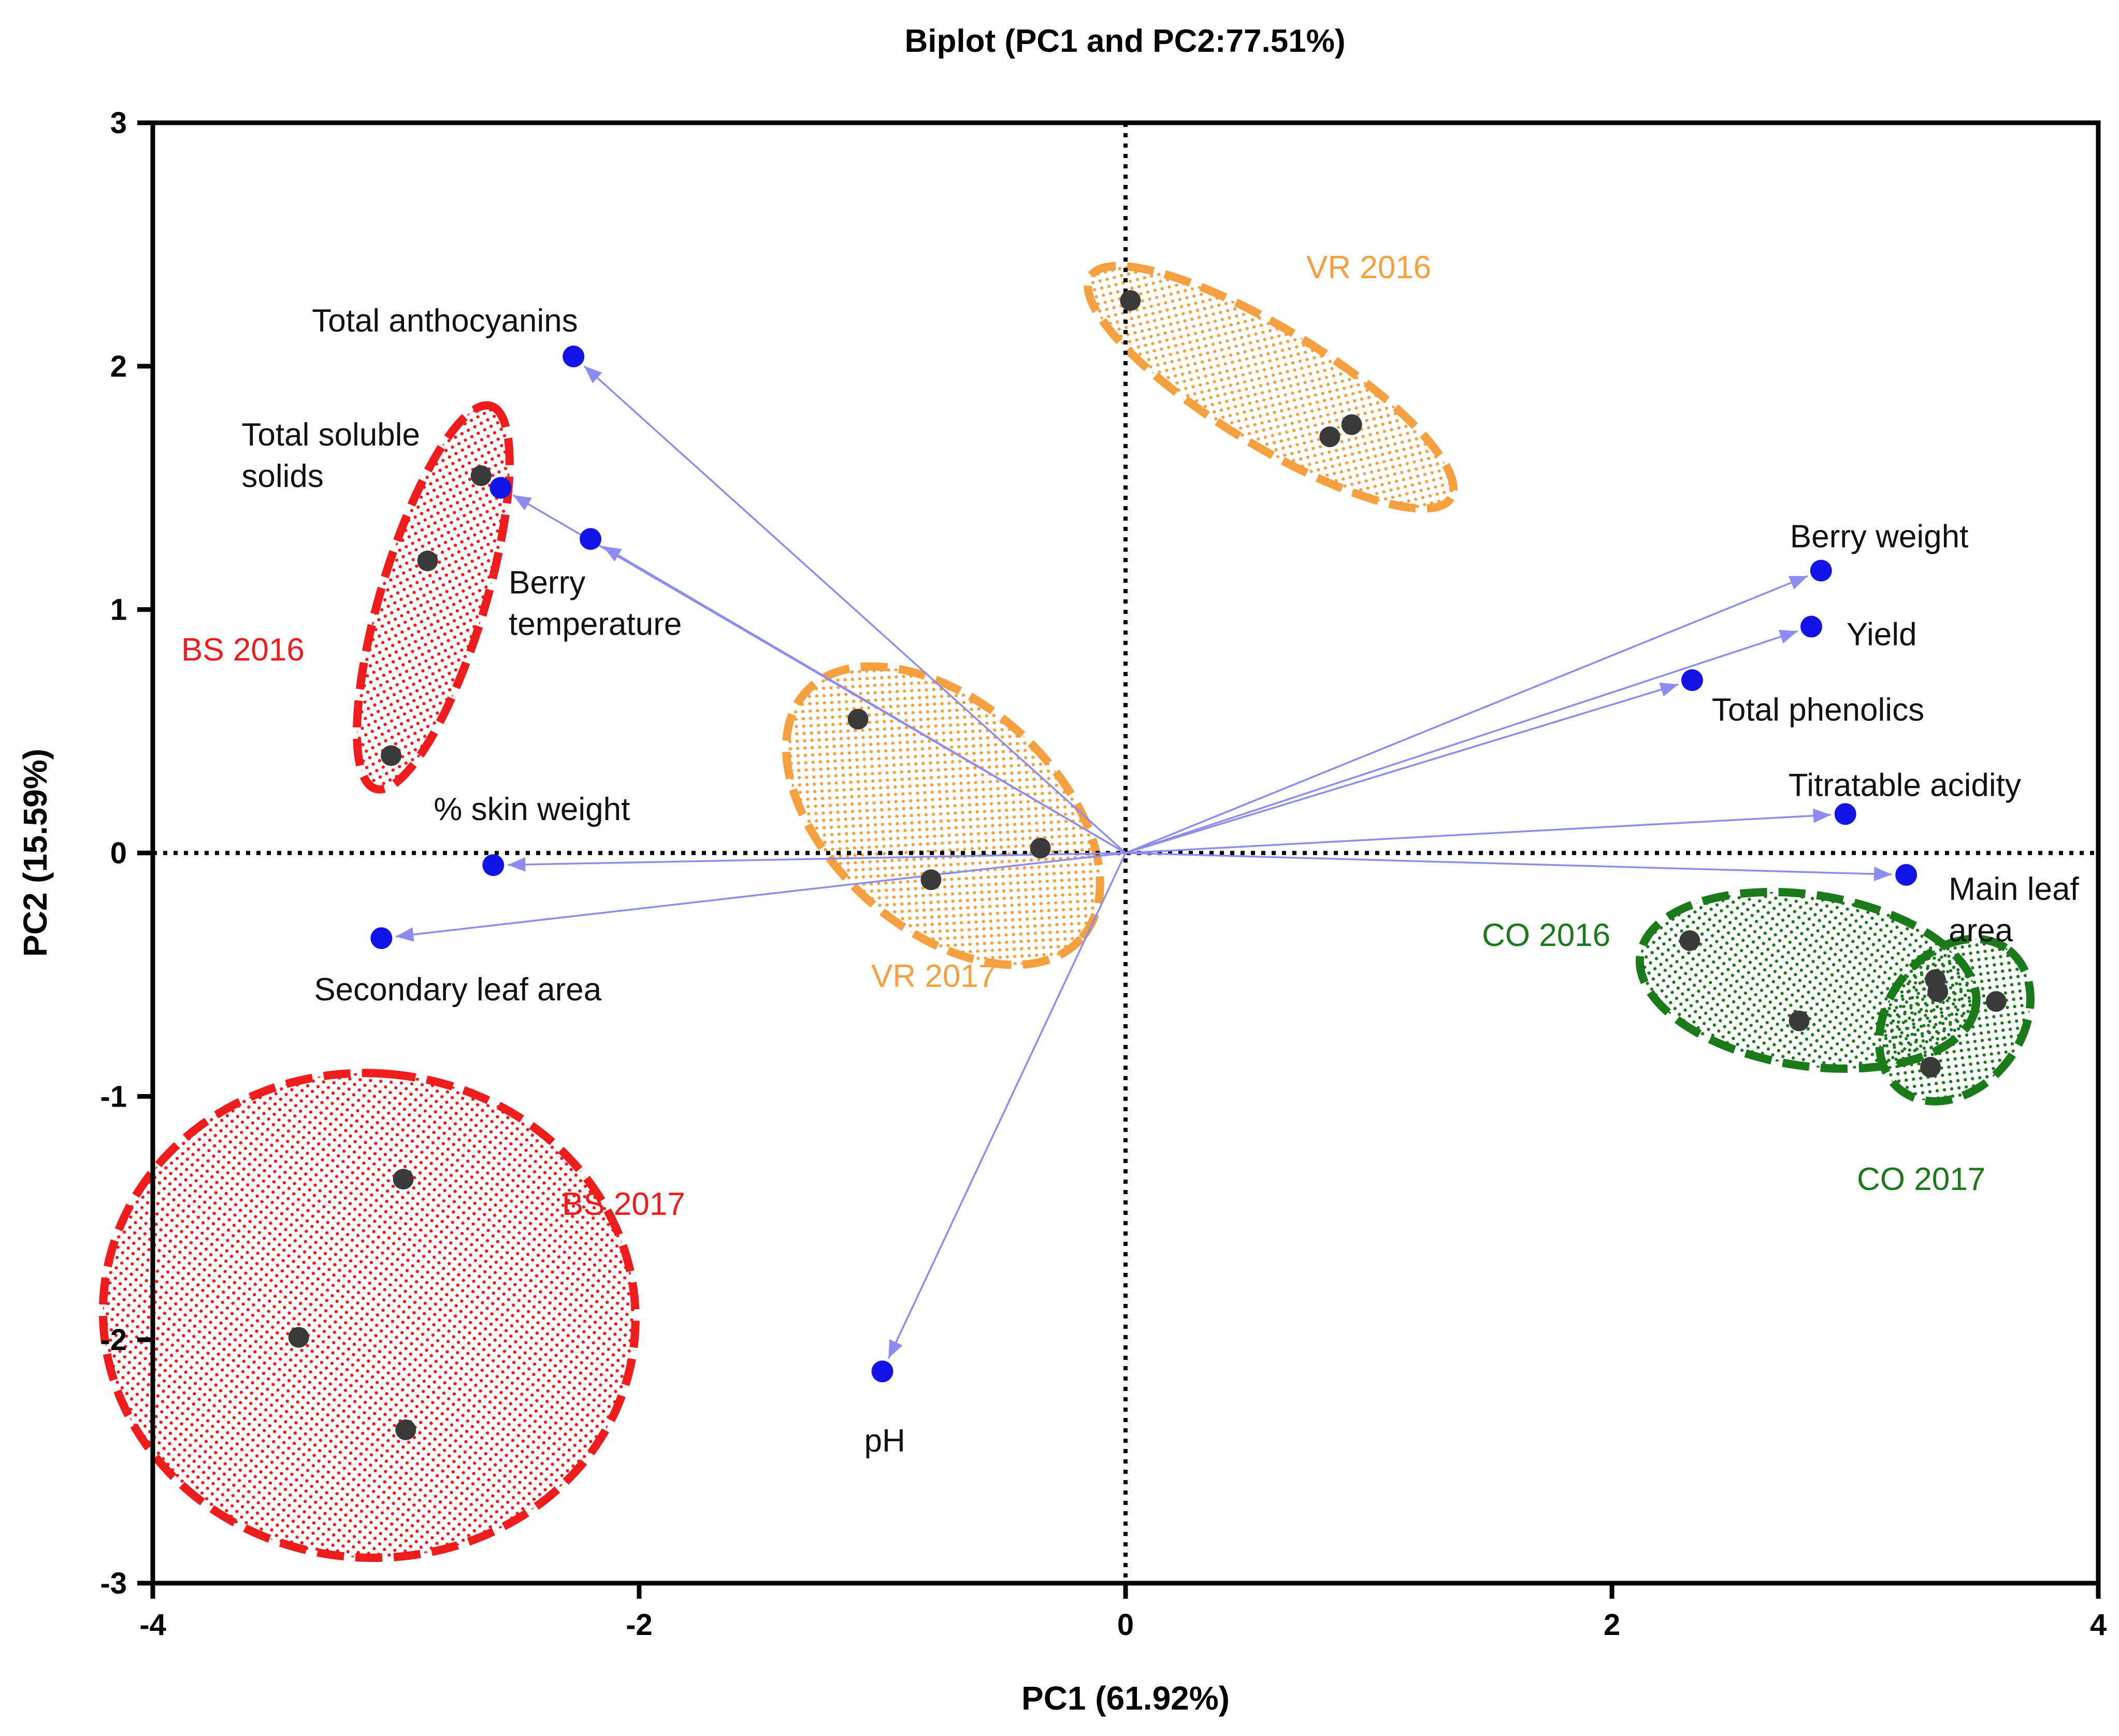 The image size is (2119, 1736). I want to click on arrow-head-total-anthocyanins, so click(593, 374).